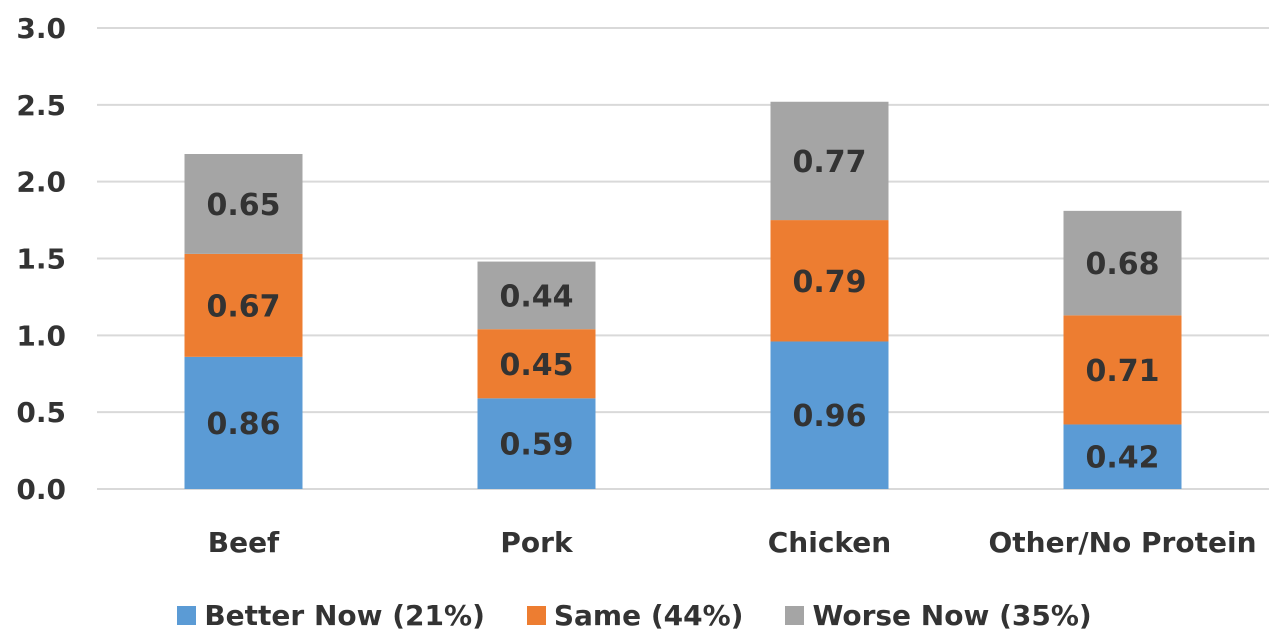 Image resolution: width=1269 pixels, height=635 pixels. I want to click on y-axis-tick-labels: 0.0 0.5 1.0 1.5 2.0 2.5 3.0, so click(41, 259).